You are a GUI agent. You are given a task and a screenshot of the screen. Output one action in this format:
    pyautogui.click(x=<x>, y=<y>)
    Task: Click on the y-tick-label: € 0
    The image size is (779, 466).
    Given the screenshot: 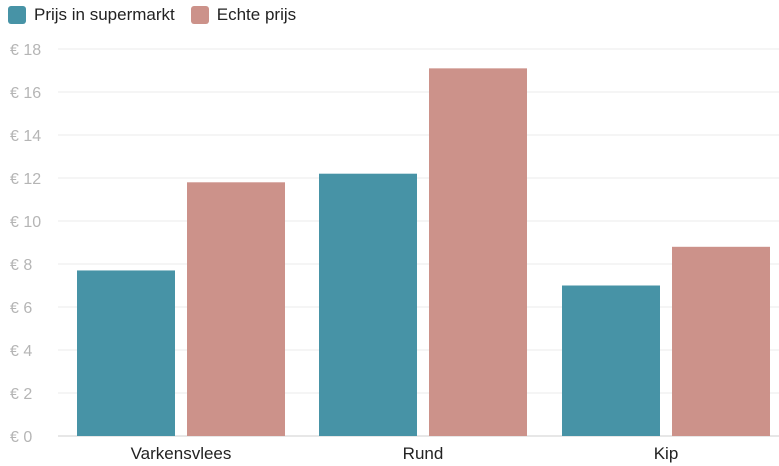 What is the action you would take?
    pyautogui.click(x=21, y=437)
    